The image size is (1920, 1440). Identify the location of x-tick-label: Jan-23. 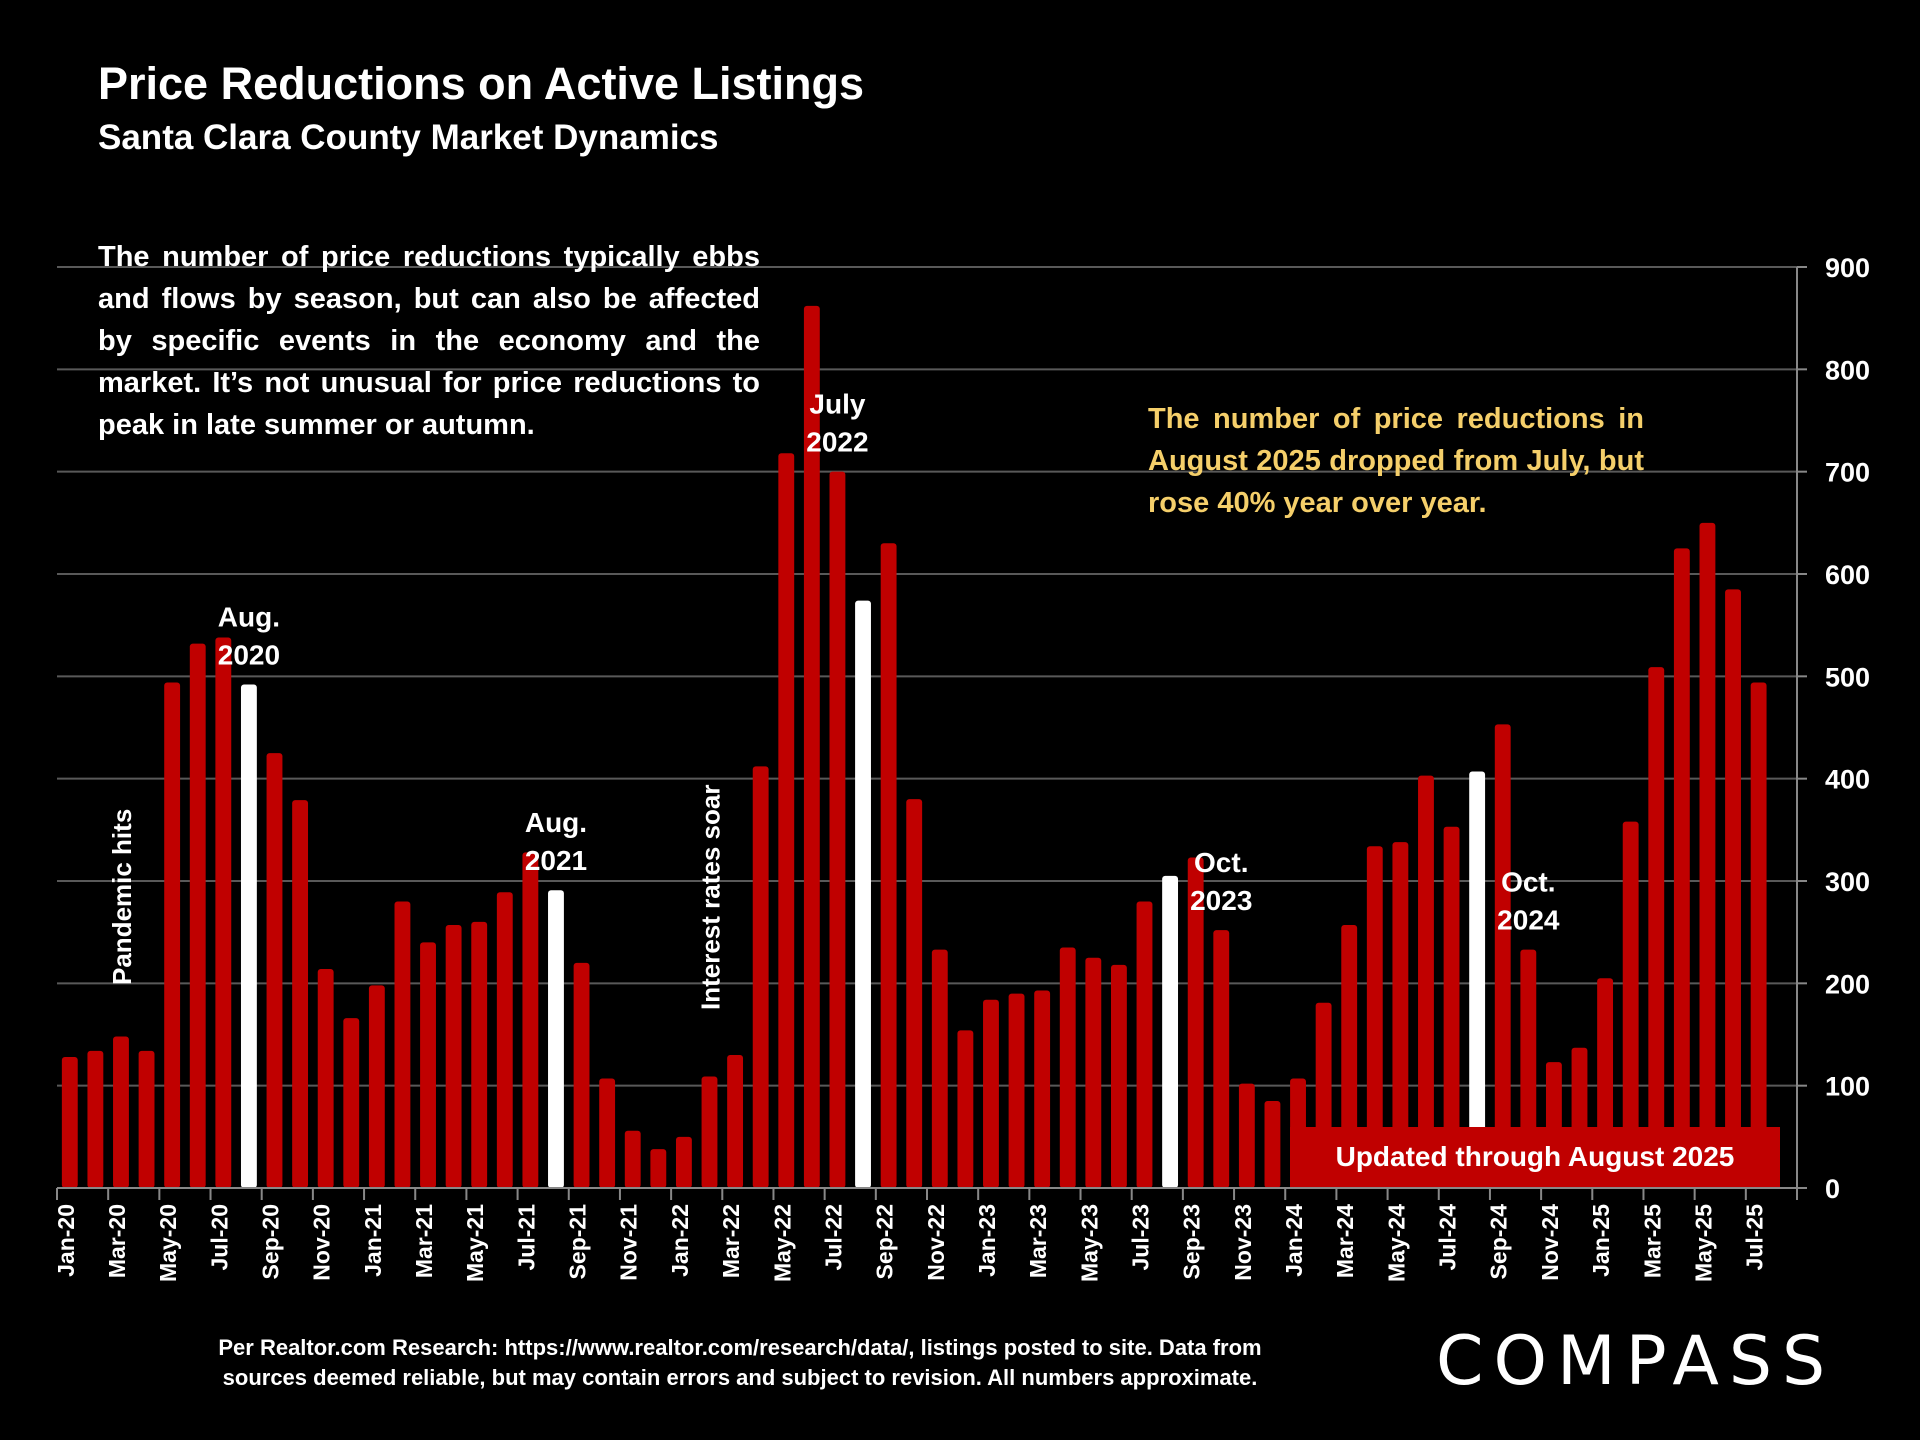
(987, 1240).